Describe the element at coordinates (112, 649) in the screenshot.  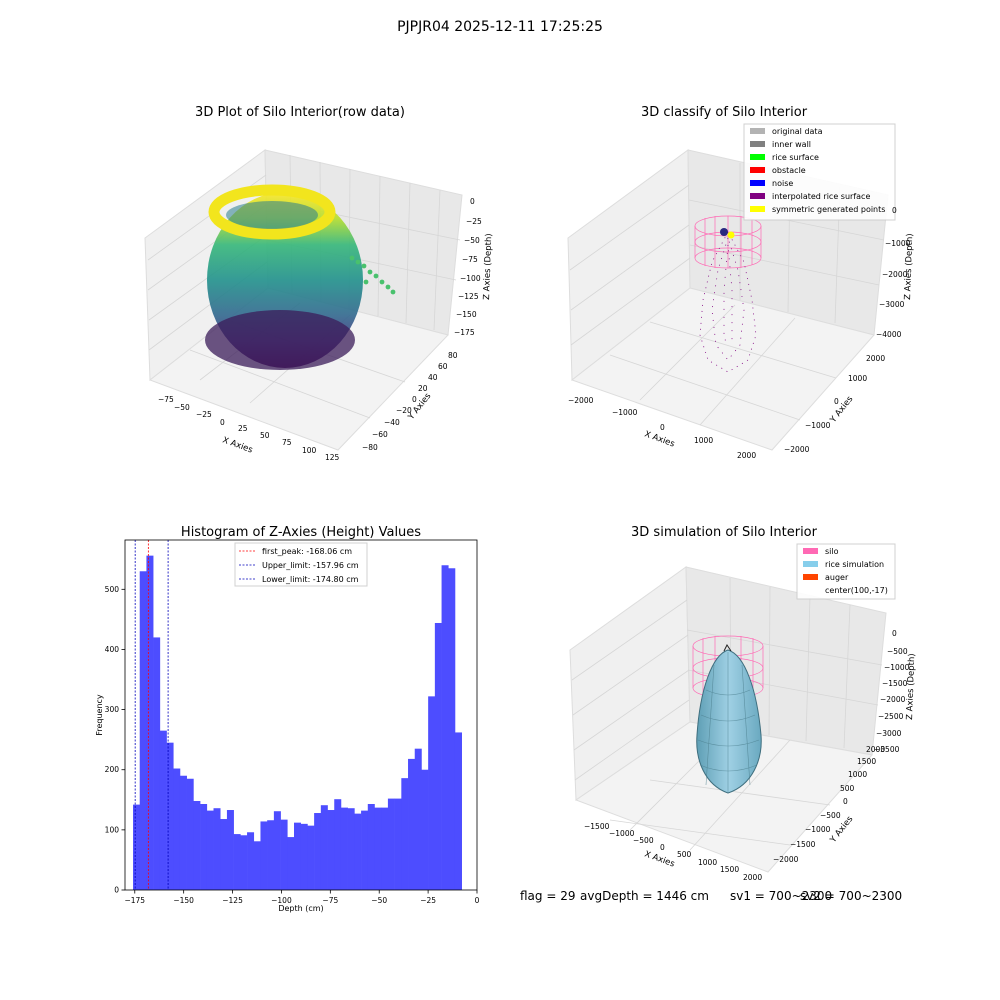
I see `y-tick-label: 400` at that location.